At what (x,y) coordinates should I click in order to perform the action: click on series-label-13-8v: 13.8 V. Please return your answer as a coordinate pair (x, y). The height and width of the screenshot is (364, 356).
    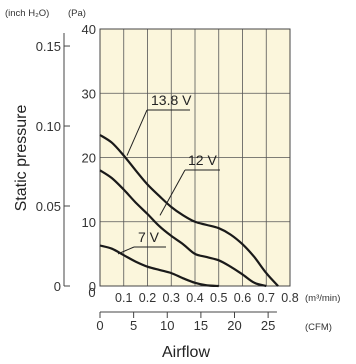
    Looking at the image, I should click on (171, 100).